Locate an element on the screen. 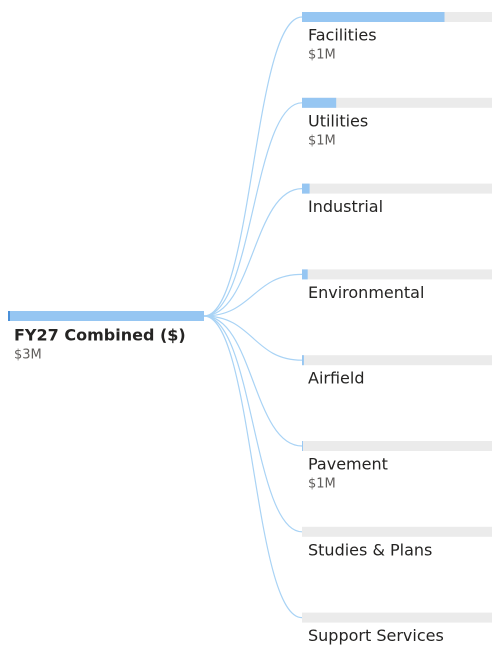 Image resolution: width=492 pixels, height=654 pixels. node-label: Airfield is located at coordinates (336, 378).